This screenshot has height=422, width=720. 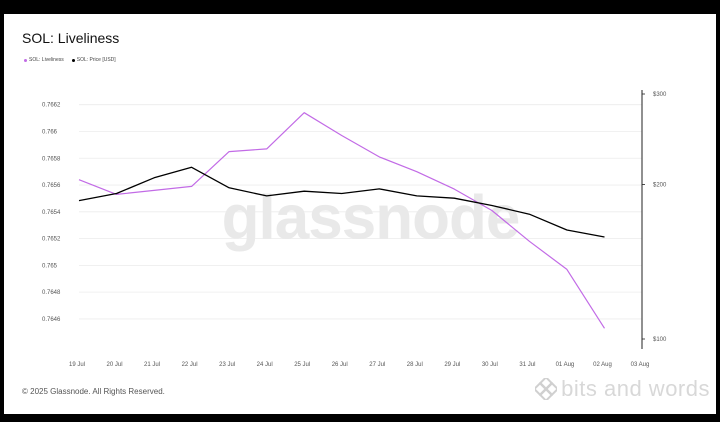 I want to click on legend-label-price: SOL: Price [USD], so click(x=96, y=60).